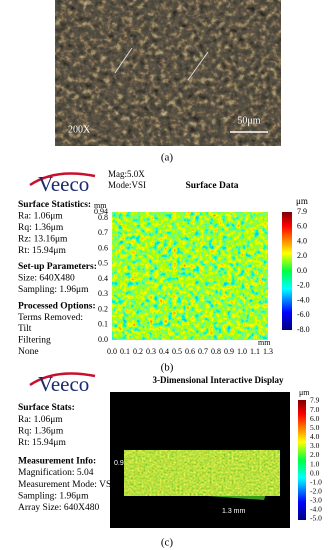  Describe the element at coordinates (100, 205) in the screenshot. I see `y-unit: mm` at that location.